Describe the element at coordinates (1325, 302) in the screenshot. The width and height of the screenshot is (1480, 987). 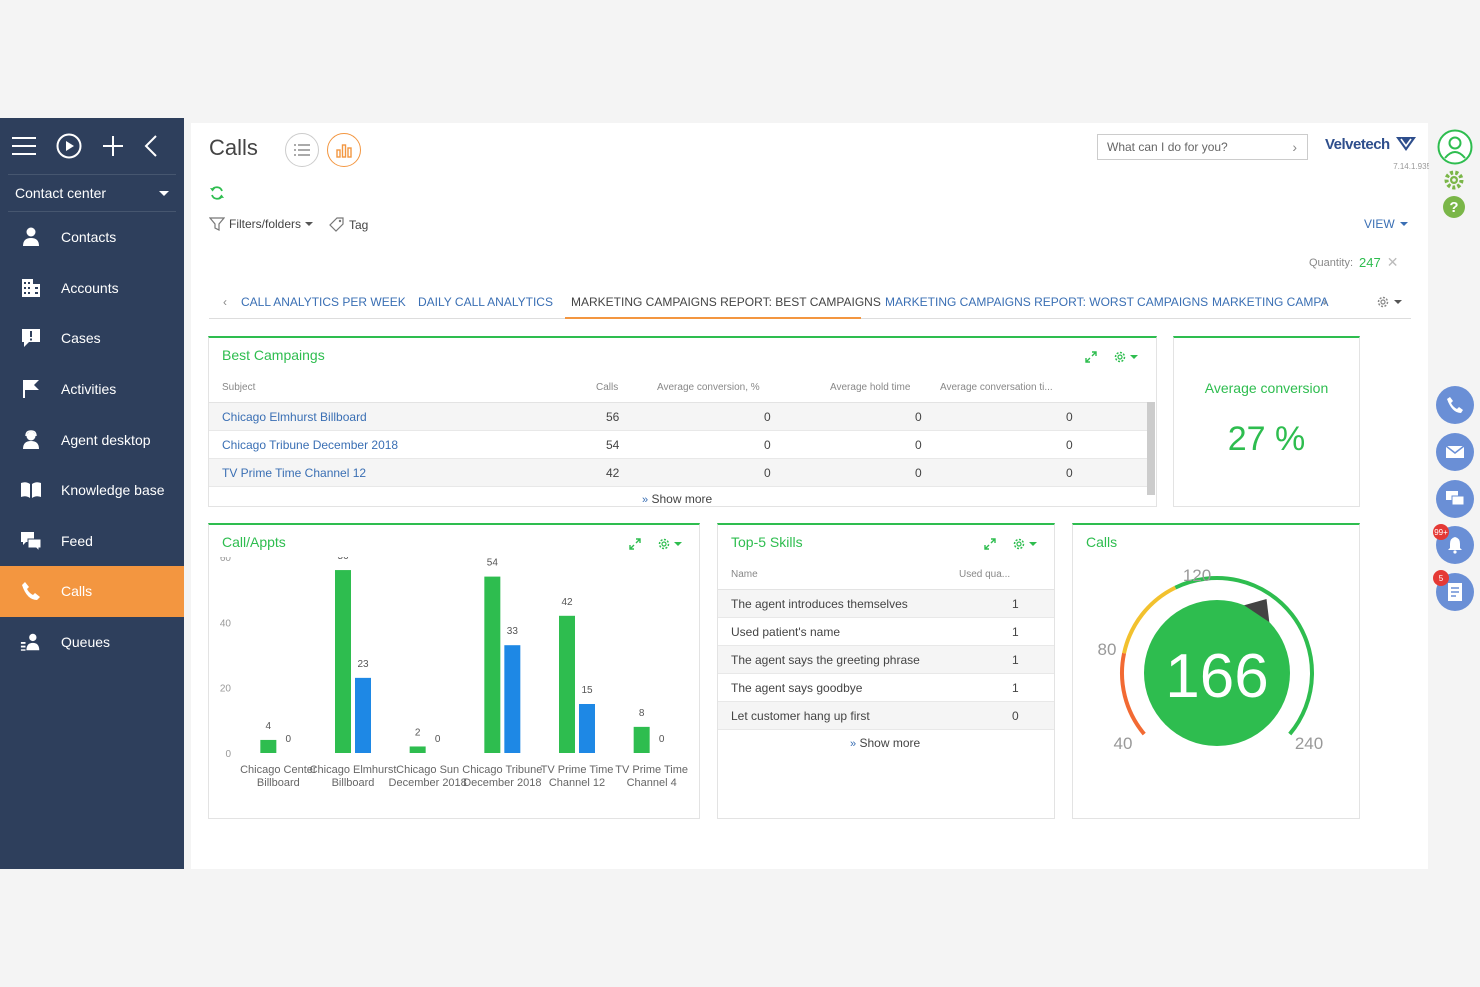
I see `tabs-next-icon: ›` at that location.